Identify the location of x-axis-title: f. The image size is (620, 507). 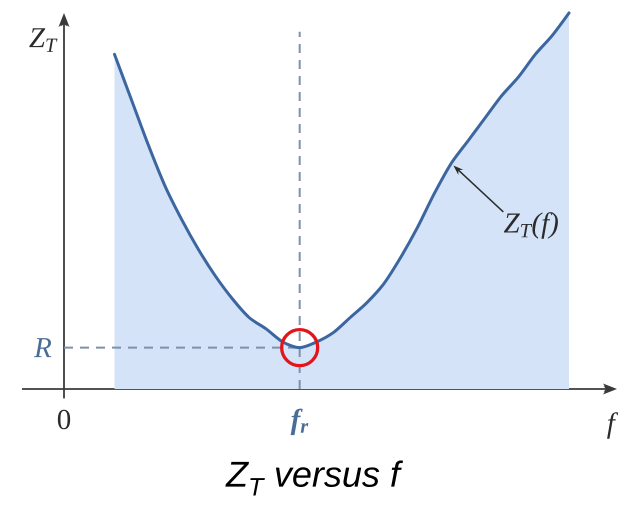
(612, 425).